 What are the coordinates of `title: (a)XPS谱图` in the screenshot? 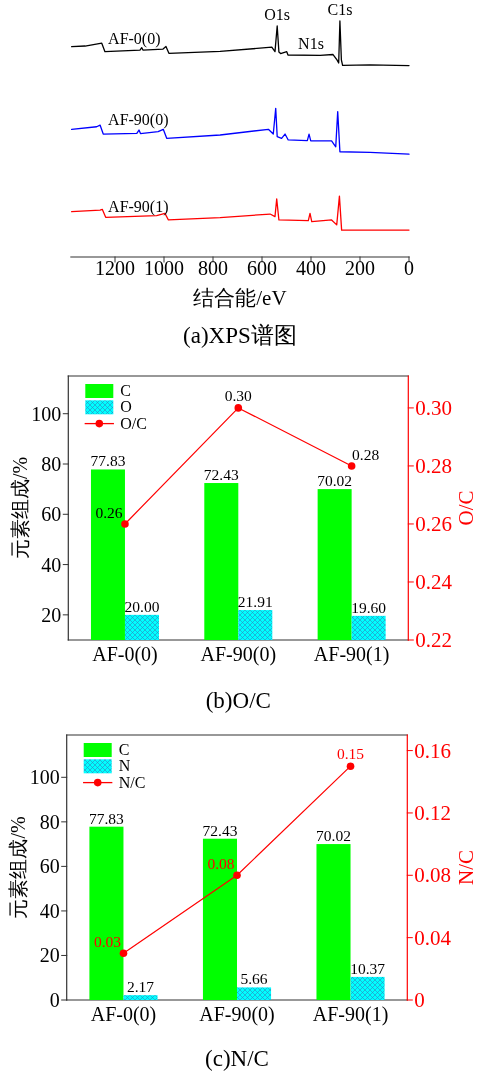 It's located at (240, 335).